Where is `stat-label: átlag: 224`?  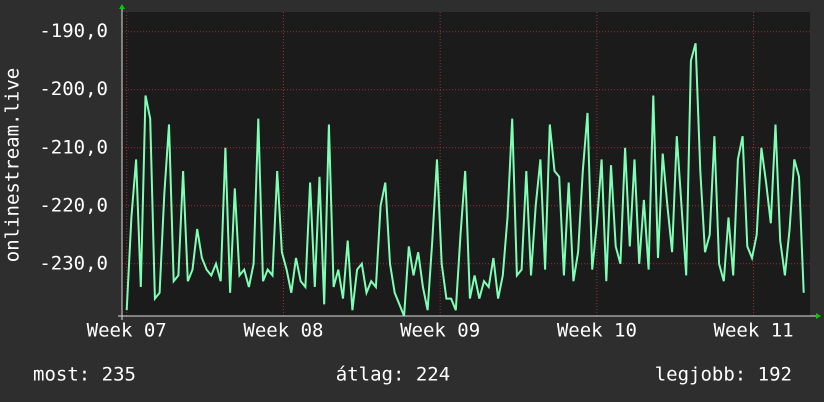 stat-label: átlag: 224 is located at coordinates (393, 375).